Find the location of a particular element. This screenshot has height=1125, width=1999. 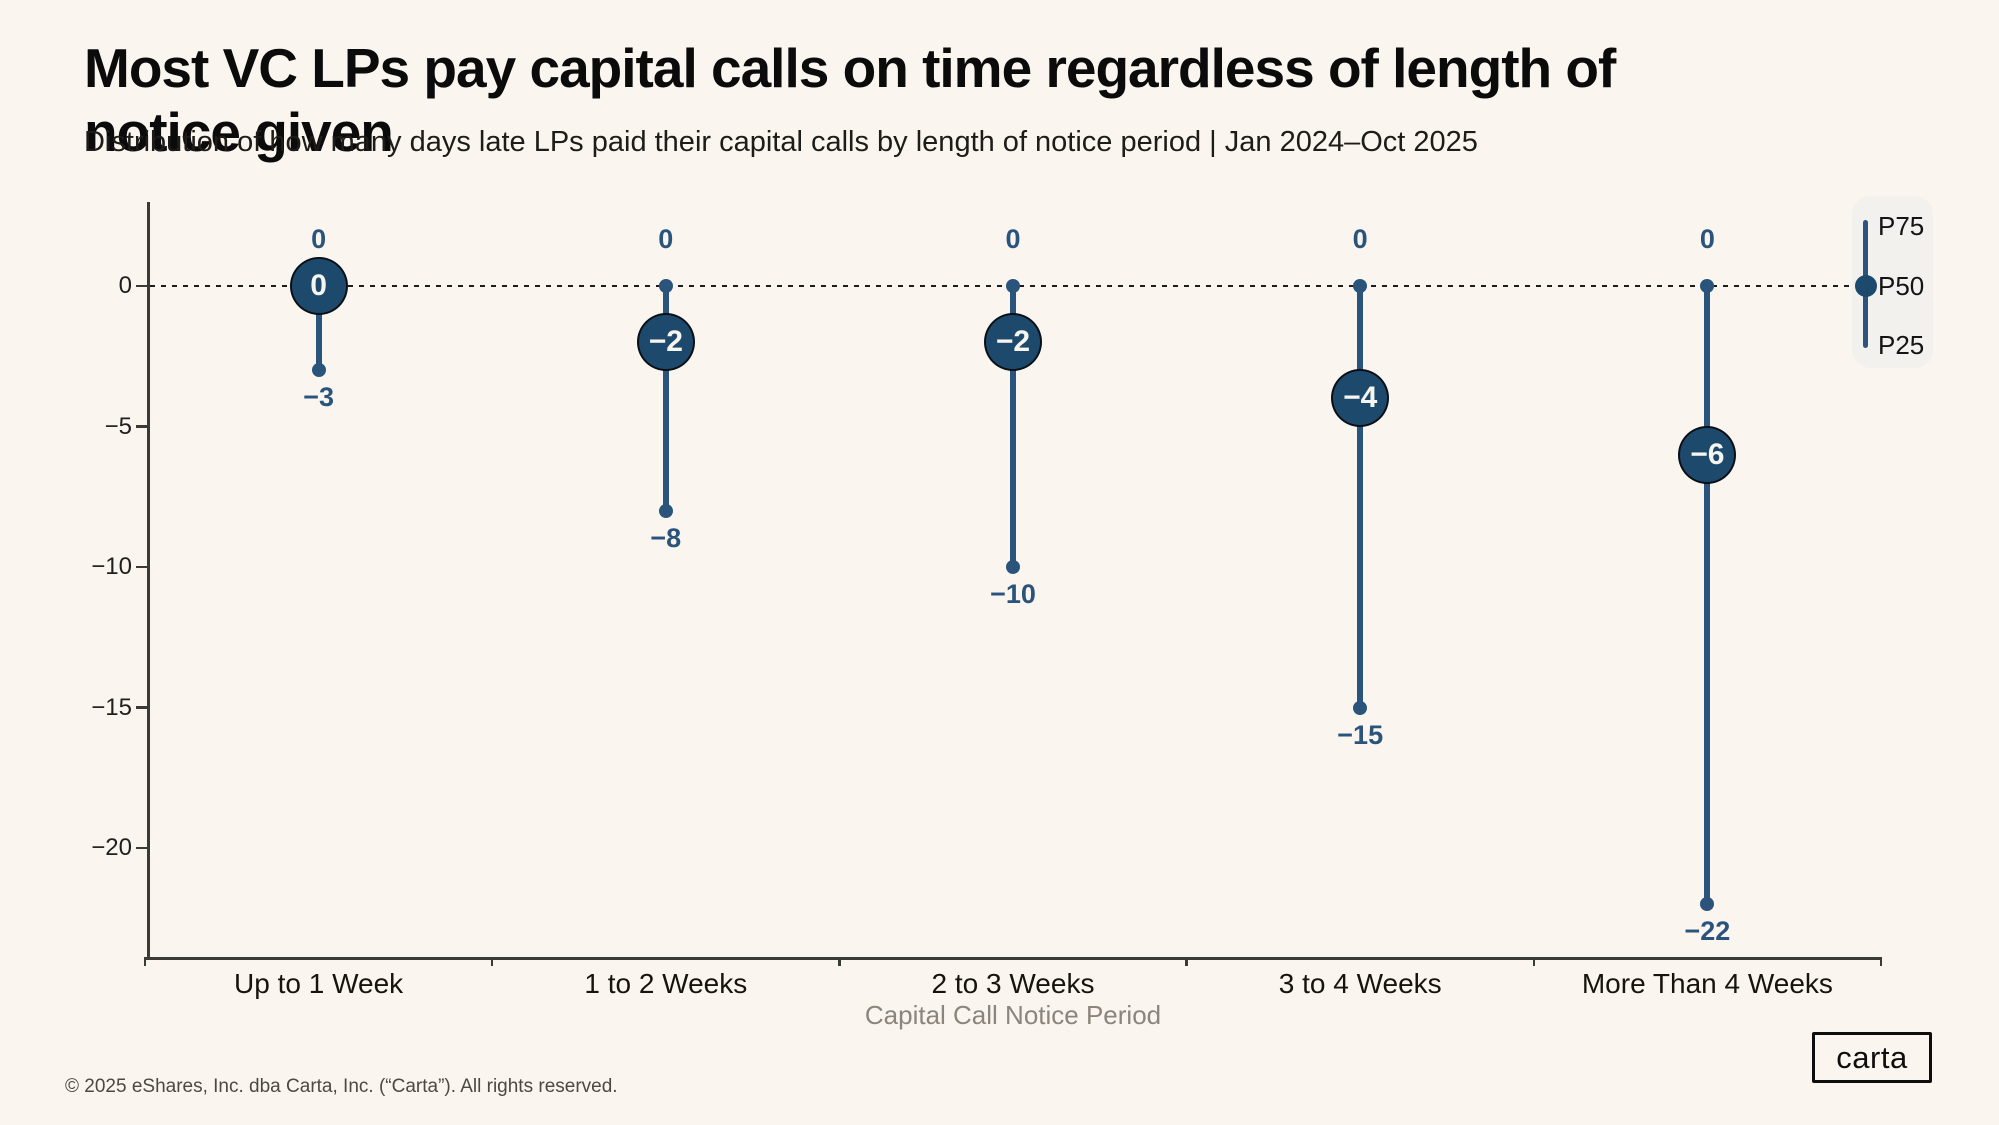

x-tick-label: Up to 1 Week is located at coordinates (319, 983).